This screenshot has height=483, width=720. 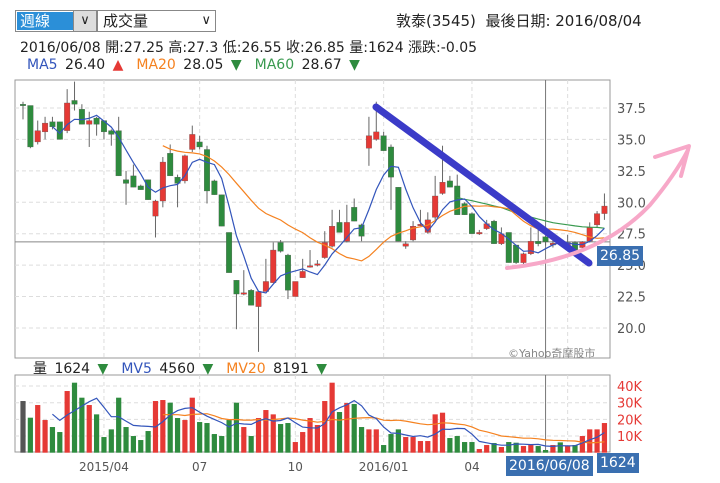 I want to click on arrow-annotation, so click(x=597, y=209).